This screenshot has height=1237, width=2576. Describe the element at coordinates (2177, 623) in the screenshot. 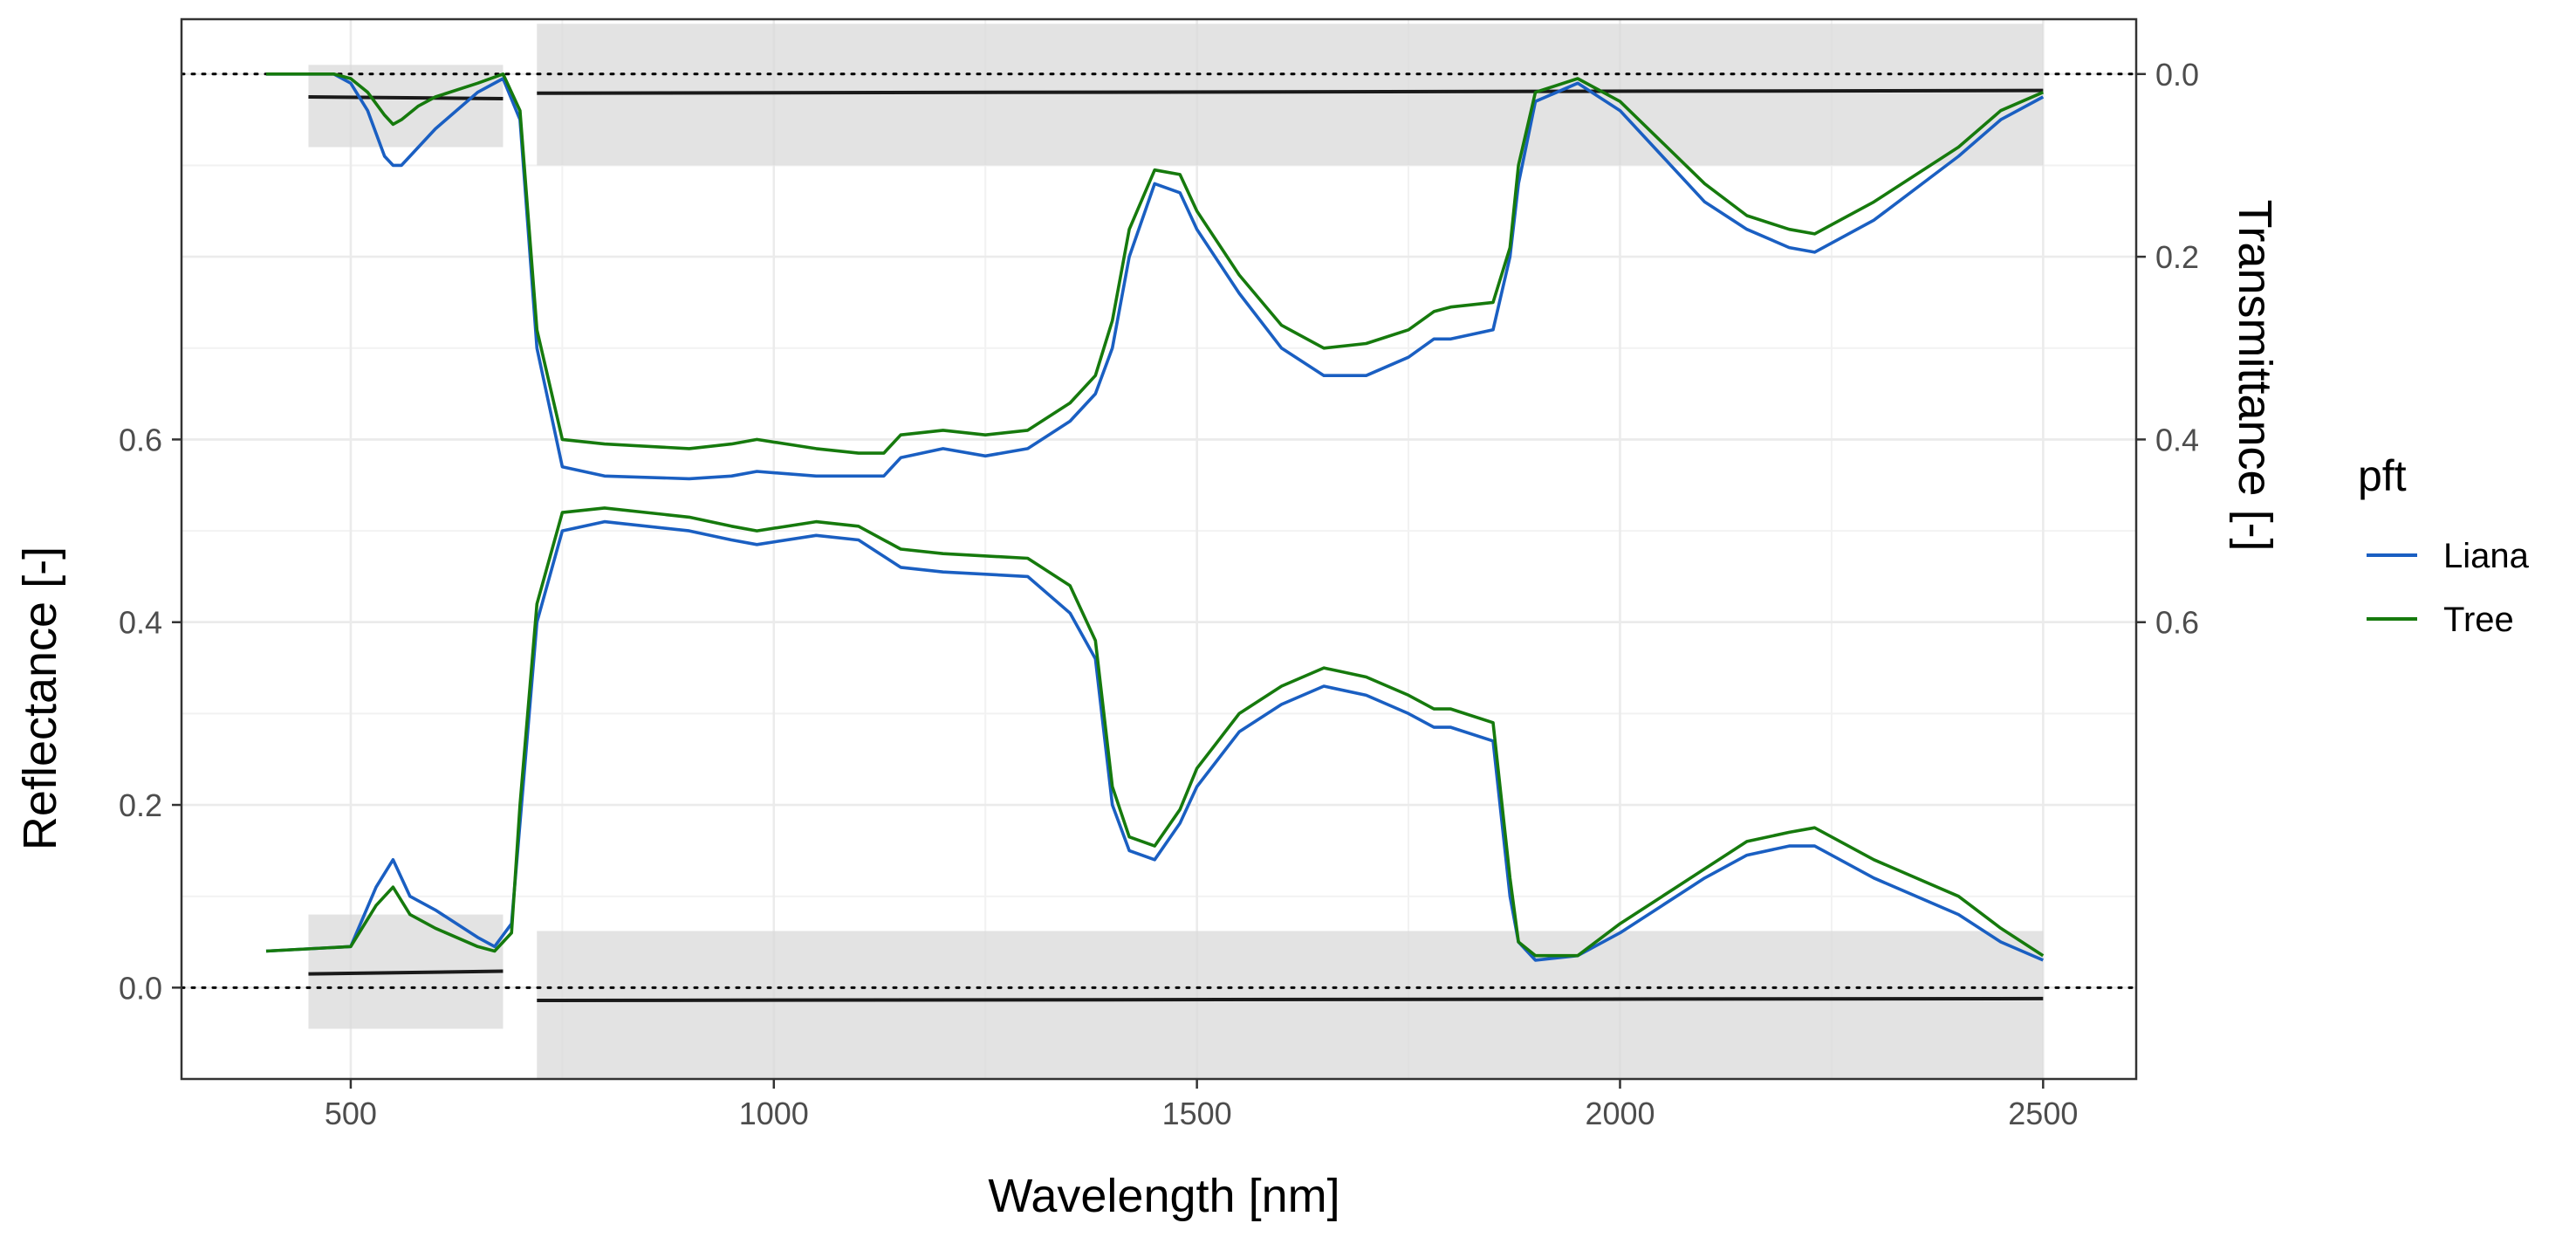

I see `y2-tick-label: 0.6` at that location.